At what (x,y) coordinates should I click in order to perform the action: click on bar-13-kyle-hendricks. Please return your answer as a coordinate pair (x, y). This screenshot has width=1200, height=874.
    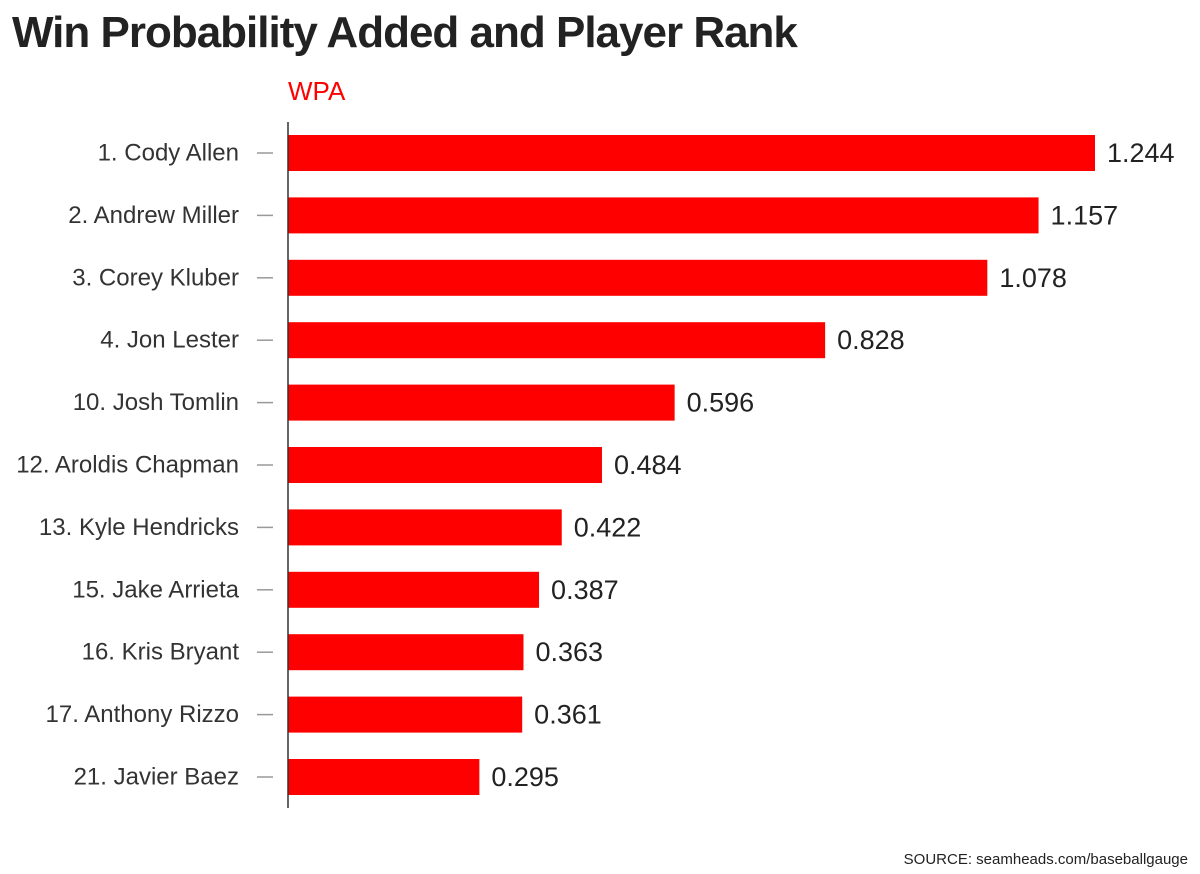
    Looking at the image, I should click on (425, 527).